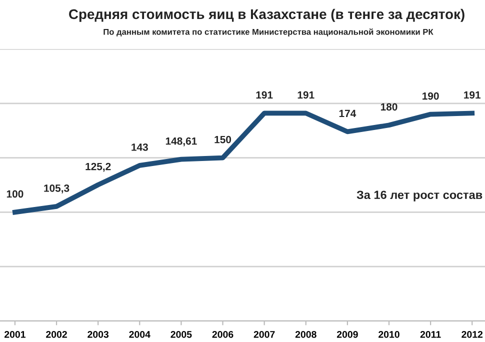 The width and height of the screenshot is (485, 342). I want to click on x-tick-label: 2005, so click(181, 334).